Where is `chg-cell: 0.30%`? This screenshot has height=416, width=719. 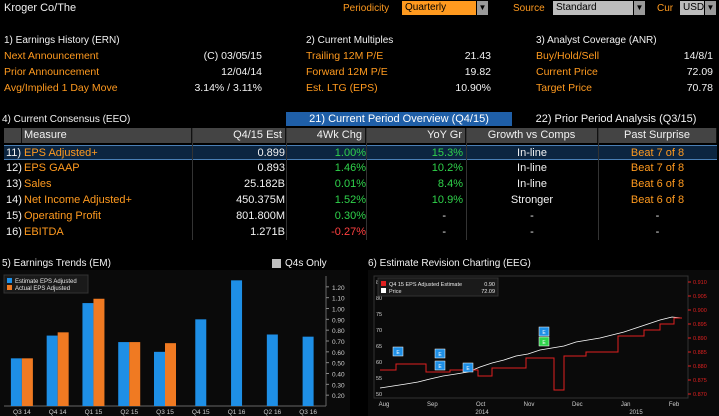
chg-cell: 0.30% is located at coordinates (350, 216).